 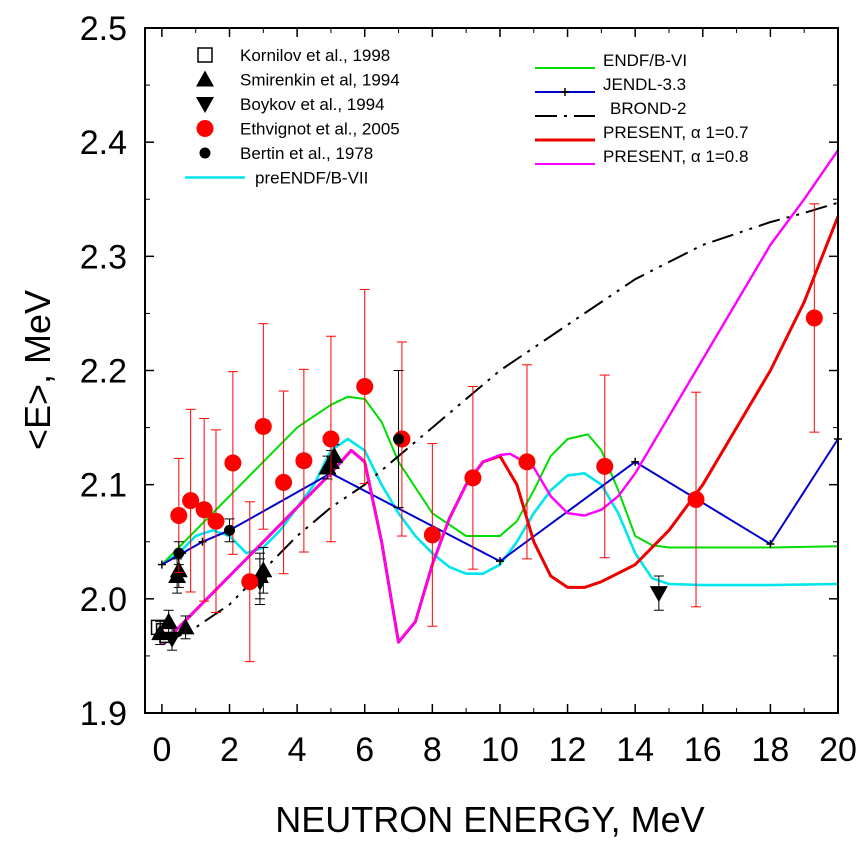 What do you see at coordinates (315, 55) in the screenshot?
I see `legend-label: Kornilov et al., 1998` at bounding box center [315, 55].